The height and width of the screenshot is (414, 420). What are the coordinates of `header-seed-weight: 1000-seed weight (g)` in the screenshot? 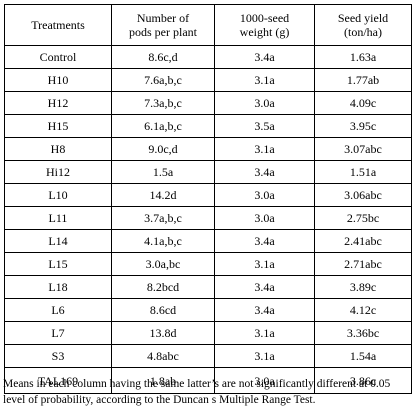 It's located at (264, 25).